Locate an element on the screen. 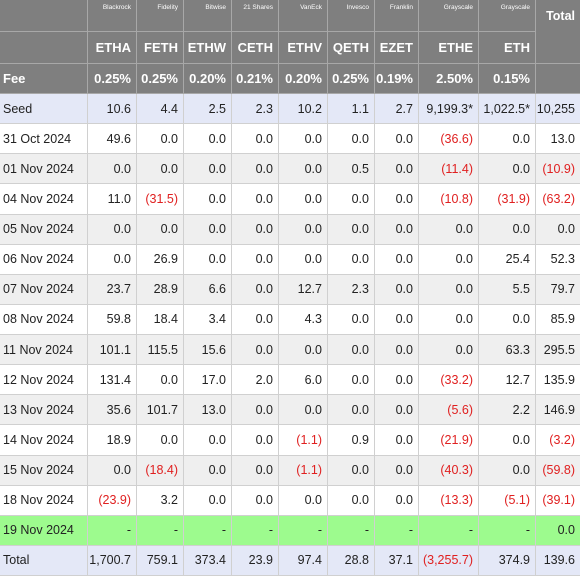  flow-value-cell: 28.9 is located at coordinates (160, 289).